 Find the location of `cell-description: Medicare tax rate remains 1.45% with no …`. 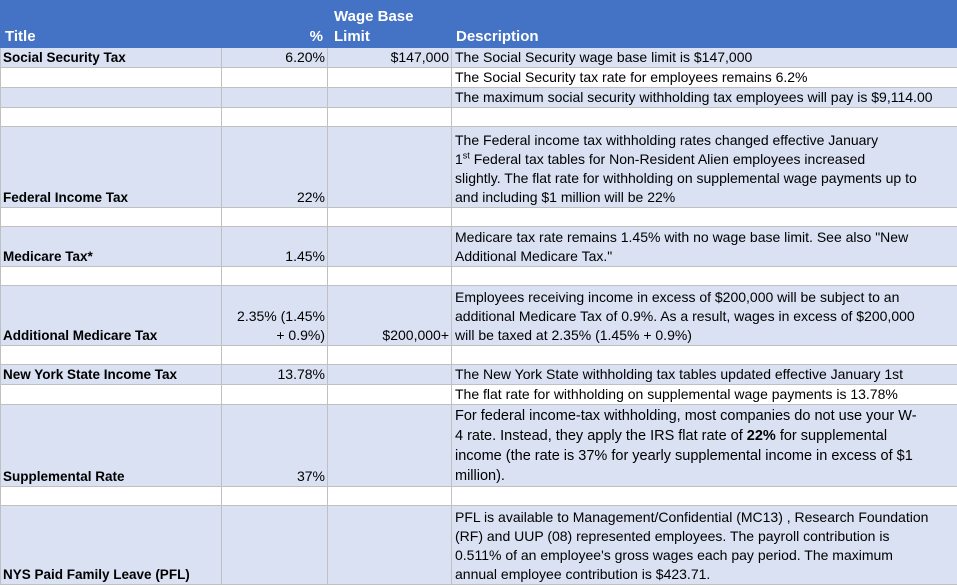

cell-description: Medicare tax rate remains 1.45% with no … is located at coordinates (704, 247).